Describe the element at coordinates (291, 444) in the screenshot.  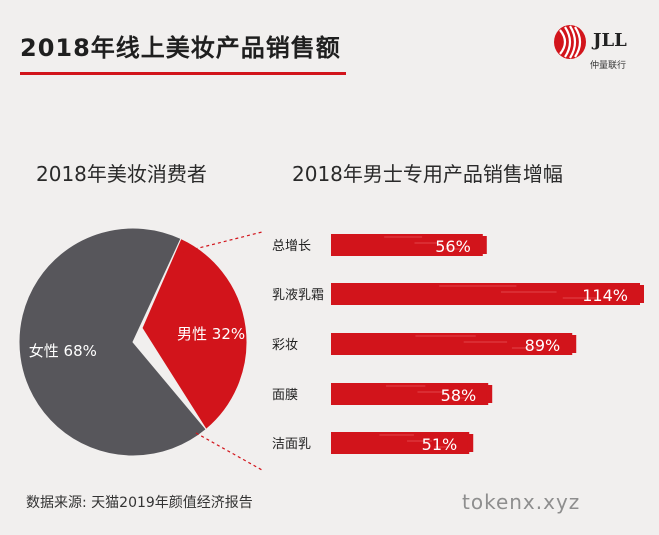
I see `bar-category-label: 洁面乳` at that location.